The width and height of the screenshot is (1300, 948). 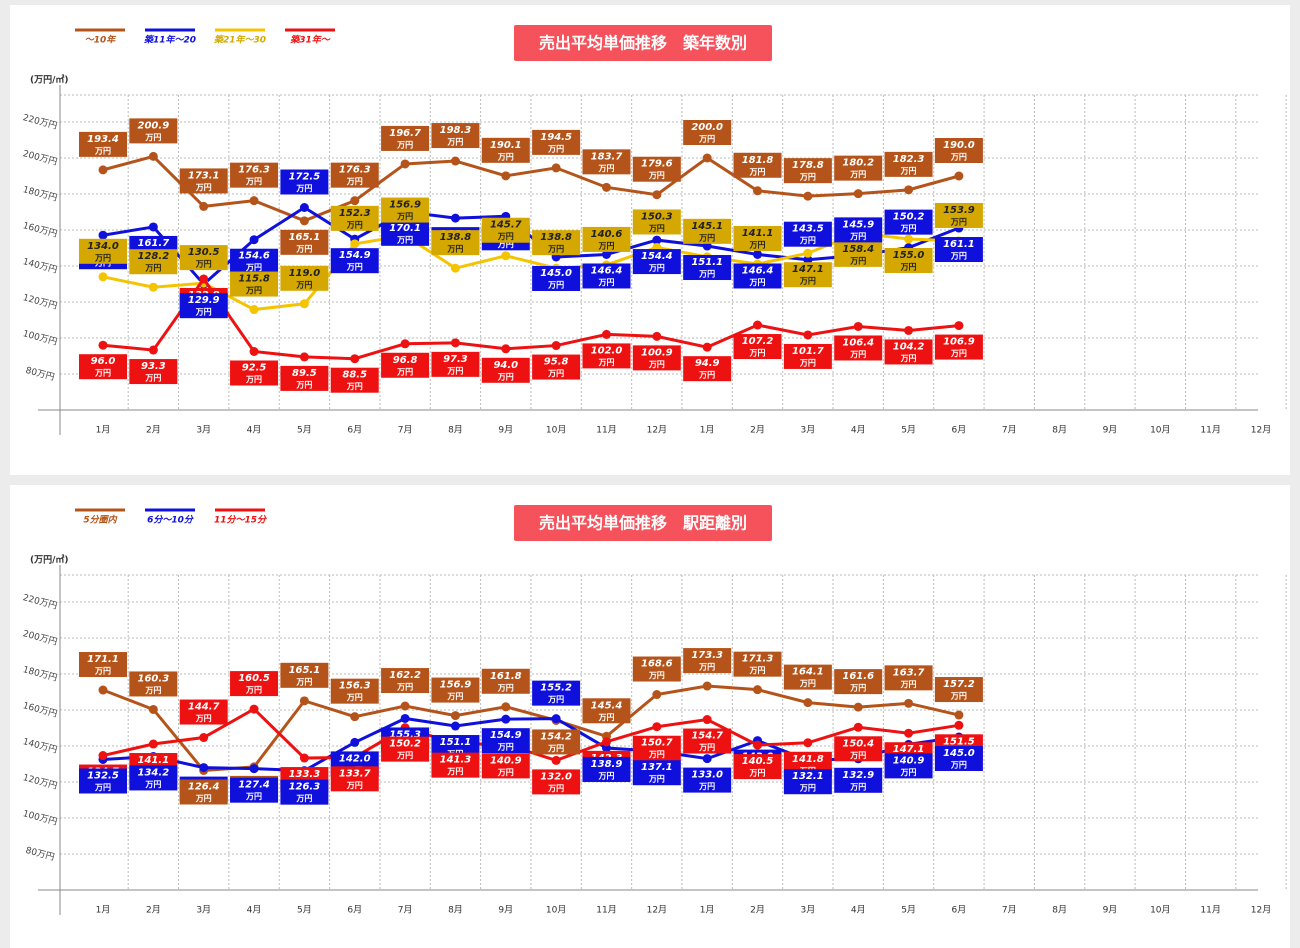 I want to click on data-label: 146.4, so click(x=758, y=270).